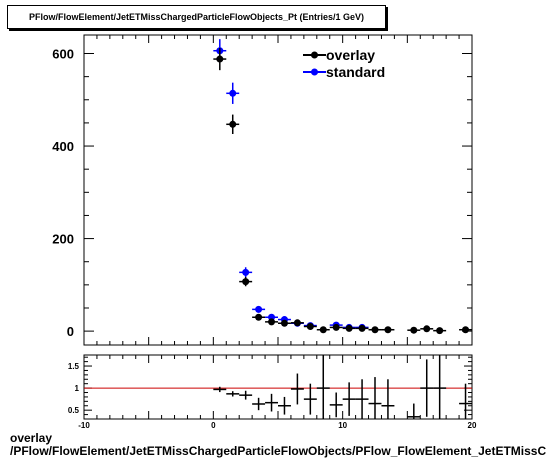 This screenshot has width=546, height=462. Describe the element at coordinates (355, 72) in the screenshot. I see `legend-standard-label: standard` at that location.